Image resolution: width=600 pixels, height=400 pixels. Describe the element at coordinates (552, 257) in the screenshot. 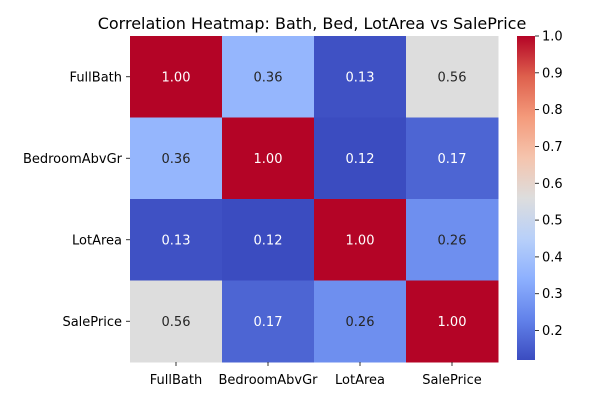

I see `colorbar-tick-label: 0.4` at that location.